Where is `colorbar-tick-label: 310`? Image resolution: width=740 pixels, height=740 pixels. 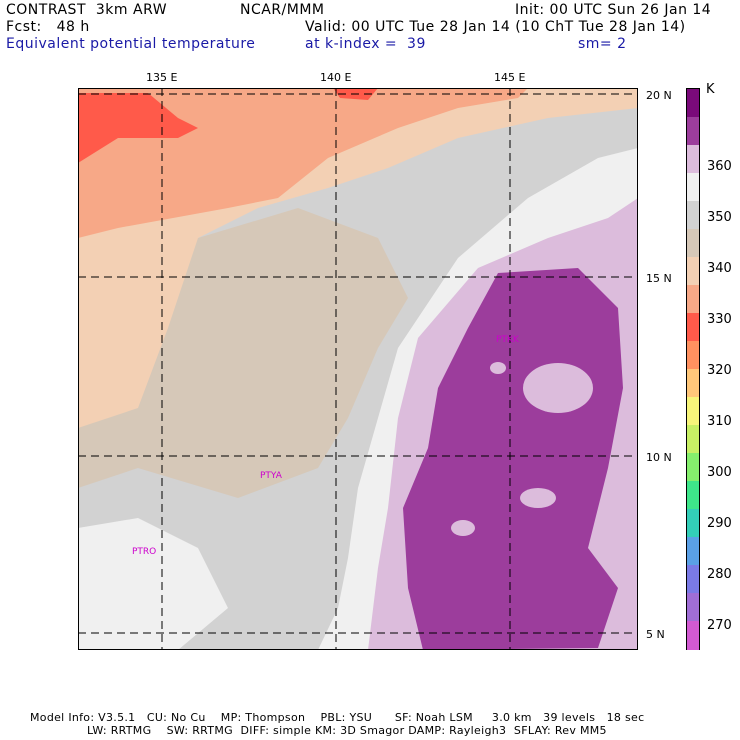
colorbar-tick-label: 310 is located at coordinates (719, 421).